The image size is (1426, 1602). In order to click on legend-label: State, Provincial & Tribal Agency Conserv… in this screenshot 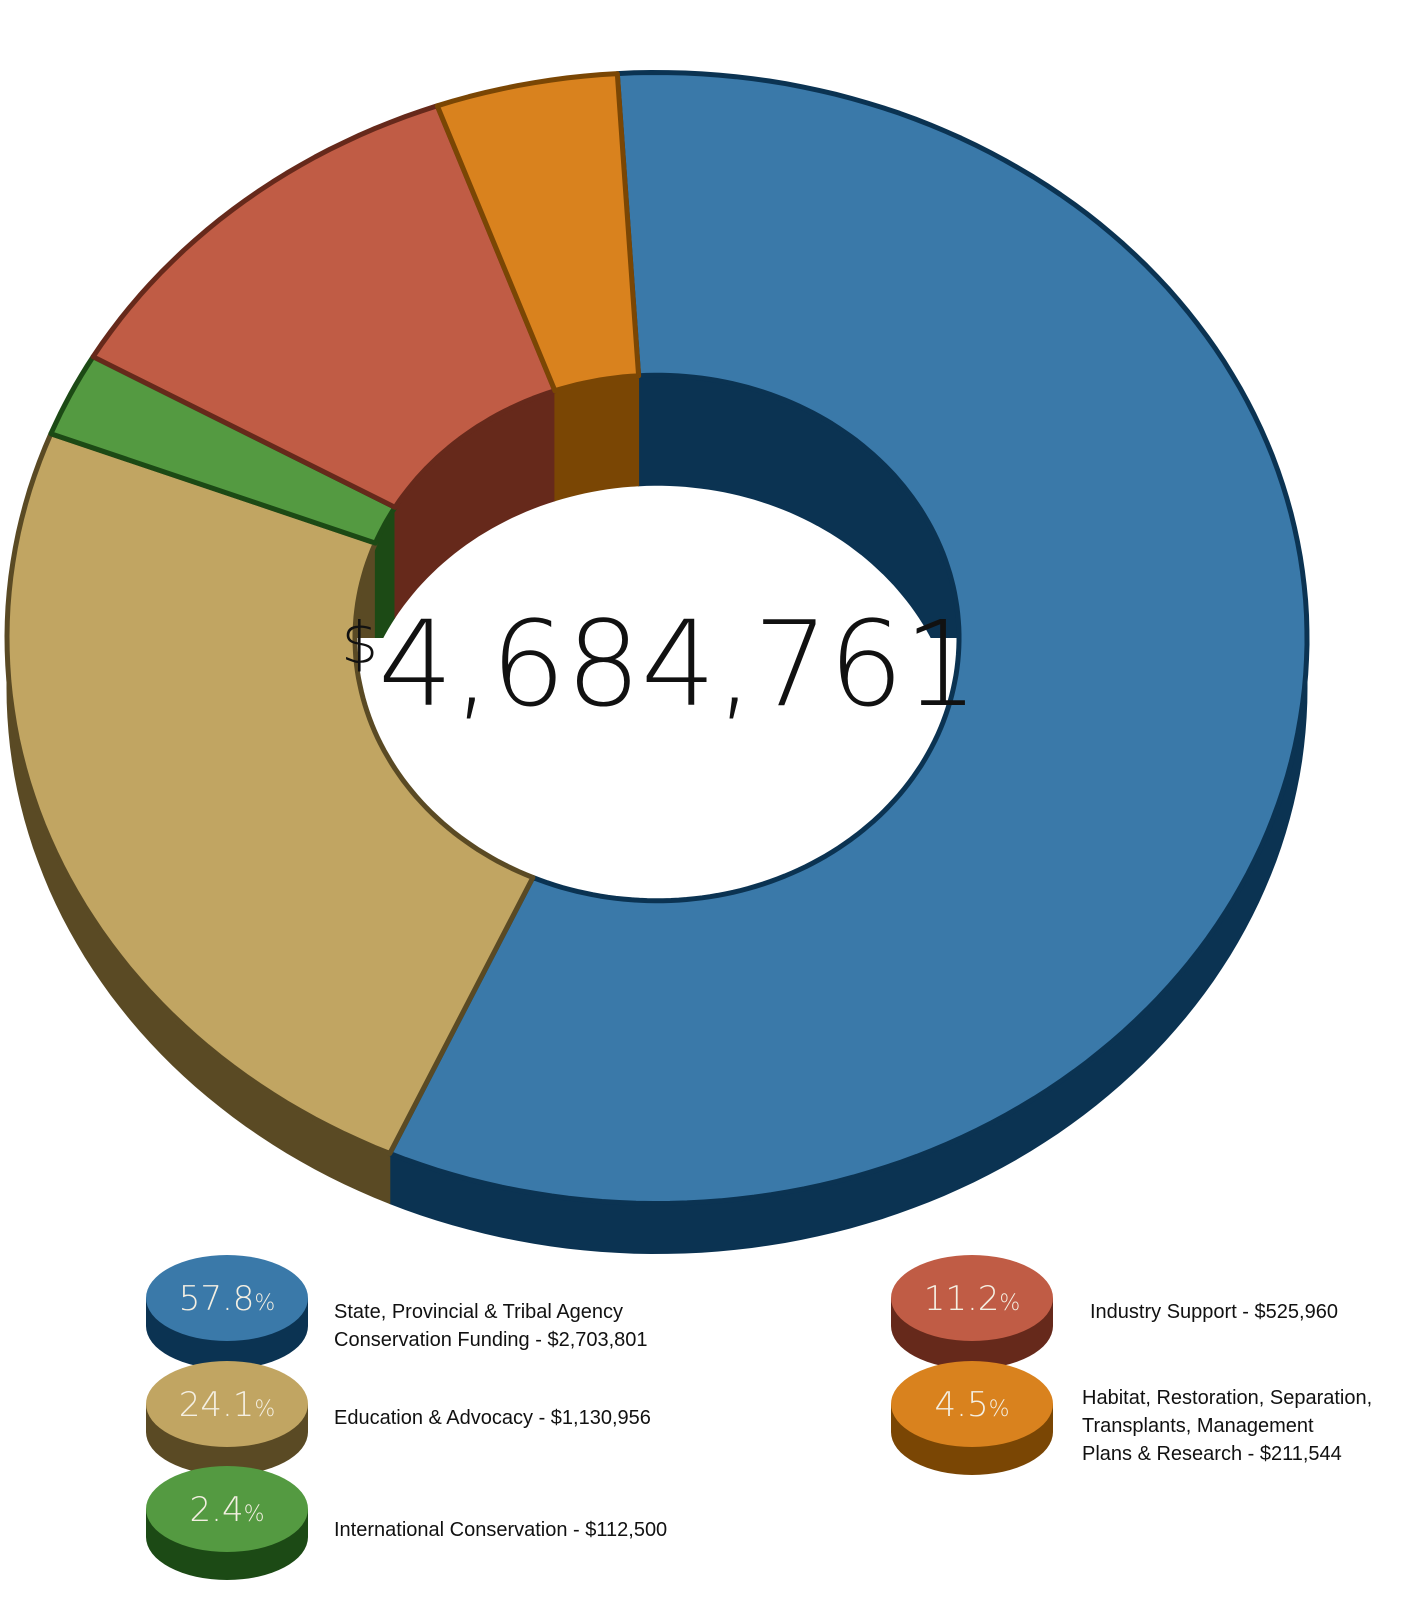, I will do `click(491, 1326)`.